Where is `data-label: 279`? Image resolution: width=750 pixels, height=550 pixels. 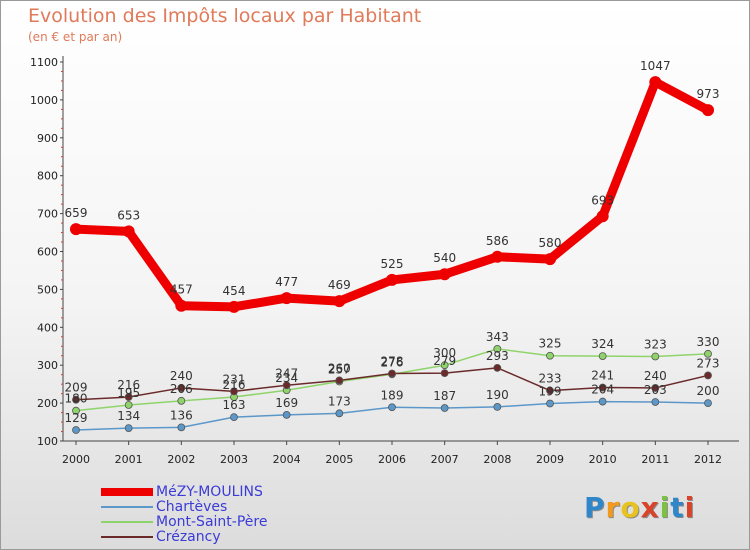 data-label: 279 is located at coordinates (444, 361).